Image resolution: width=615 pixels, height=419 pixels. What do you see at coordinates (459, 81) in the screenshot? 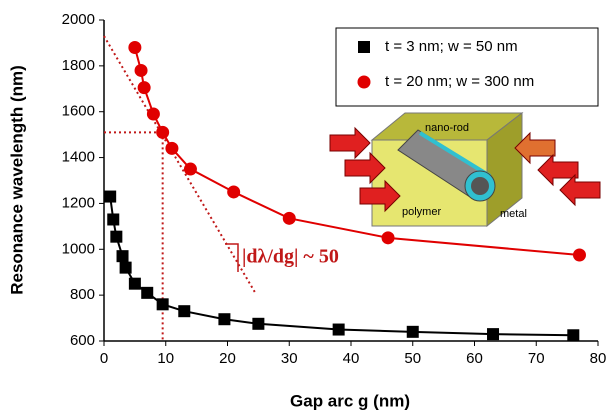
I see `legend-label: t = 20 nm; w = 300 nm` at bounding box center [459, 81].